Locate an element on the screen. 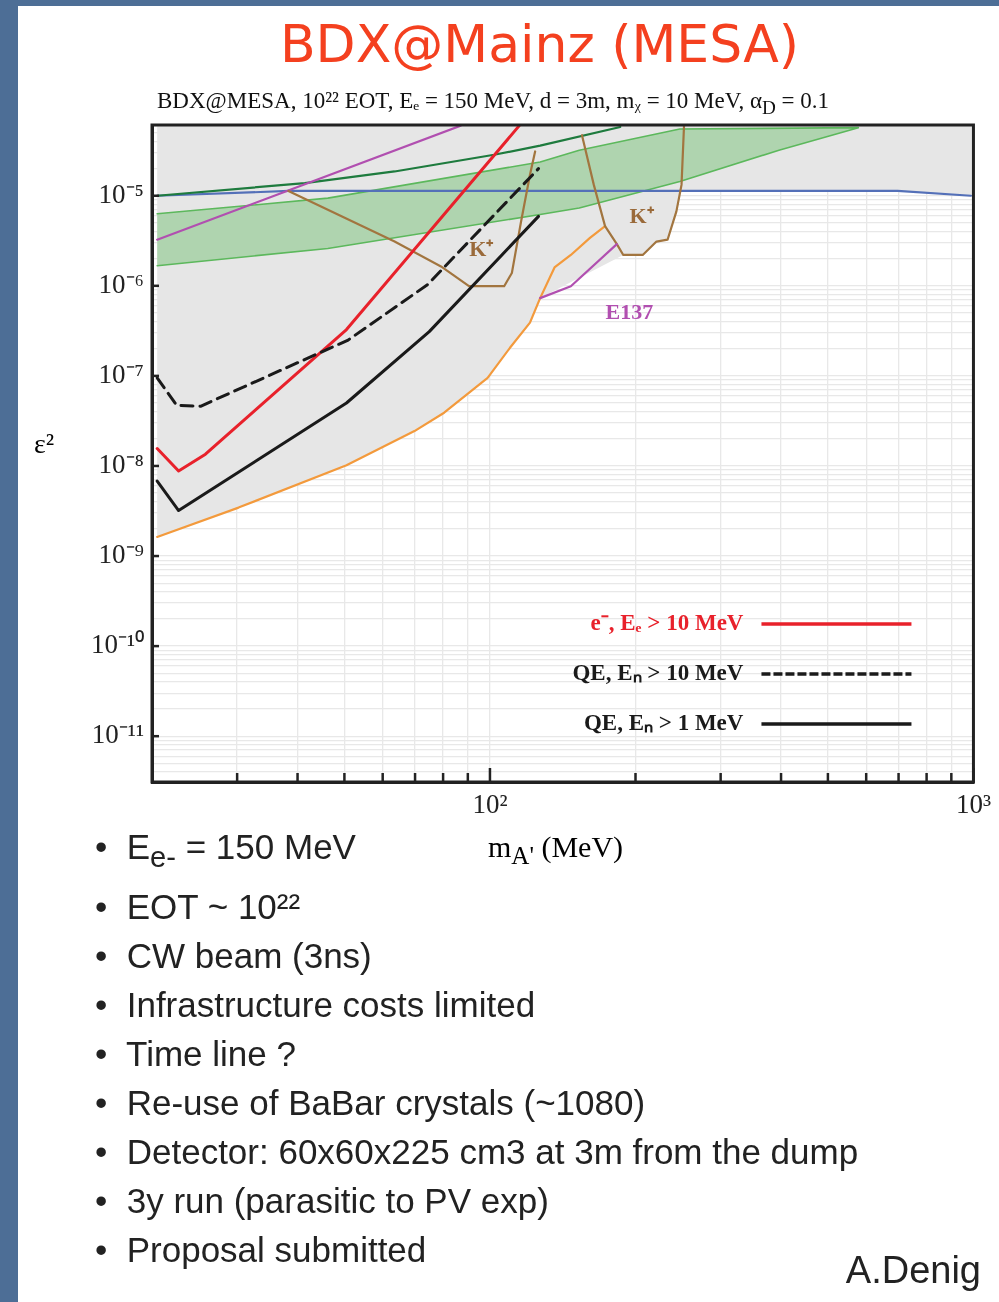 The width and height of the screenshot is (999, 1302). text: • Infrastructure costs limited is located at coordinates (316, 1005).